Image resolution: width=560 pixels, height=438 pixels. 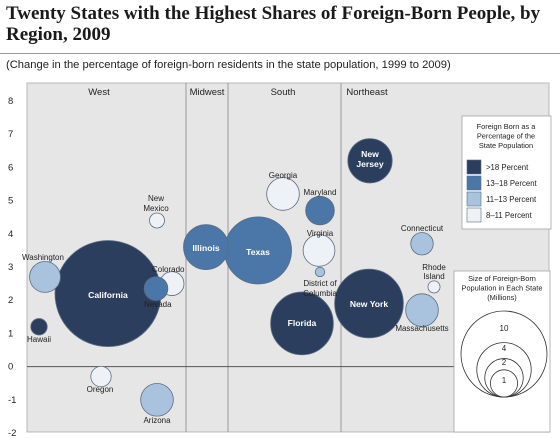 I want to click on bubble-label-colorado: Colorado, so click(x=168, y=269).